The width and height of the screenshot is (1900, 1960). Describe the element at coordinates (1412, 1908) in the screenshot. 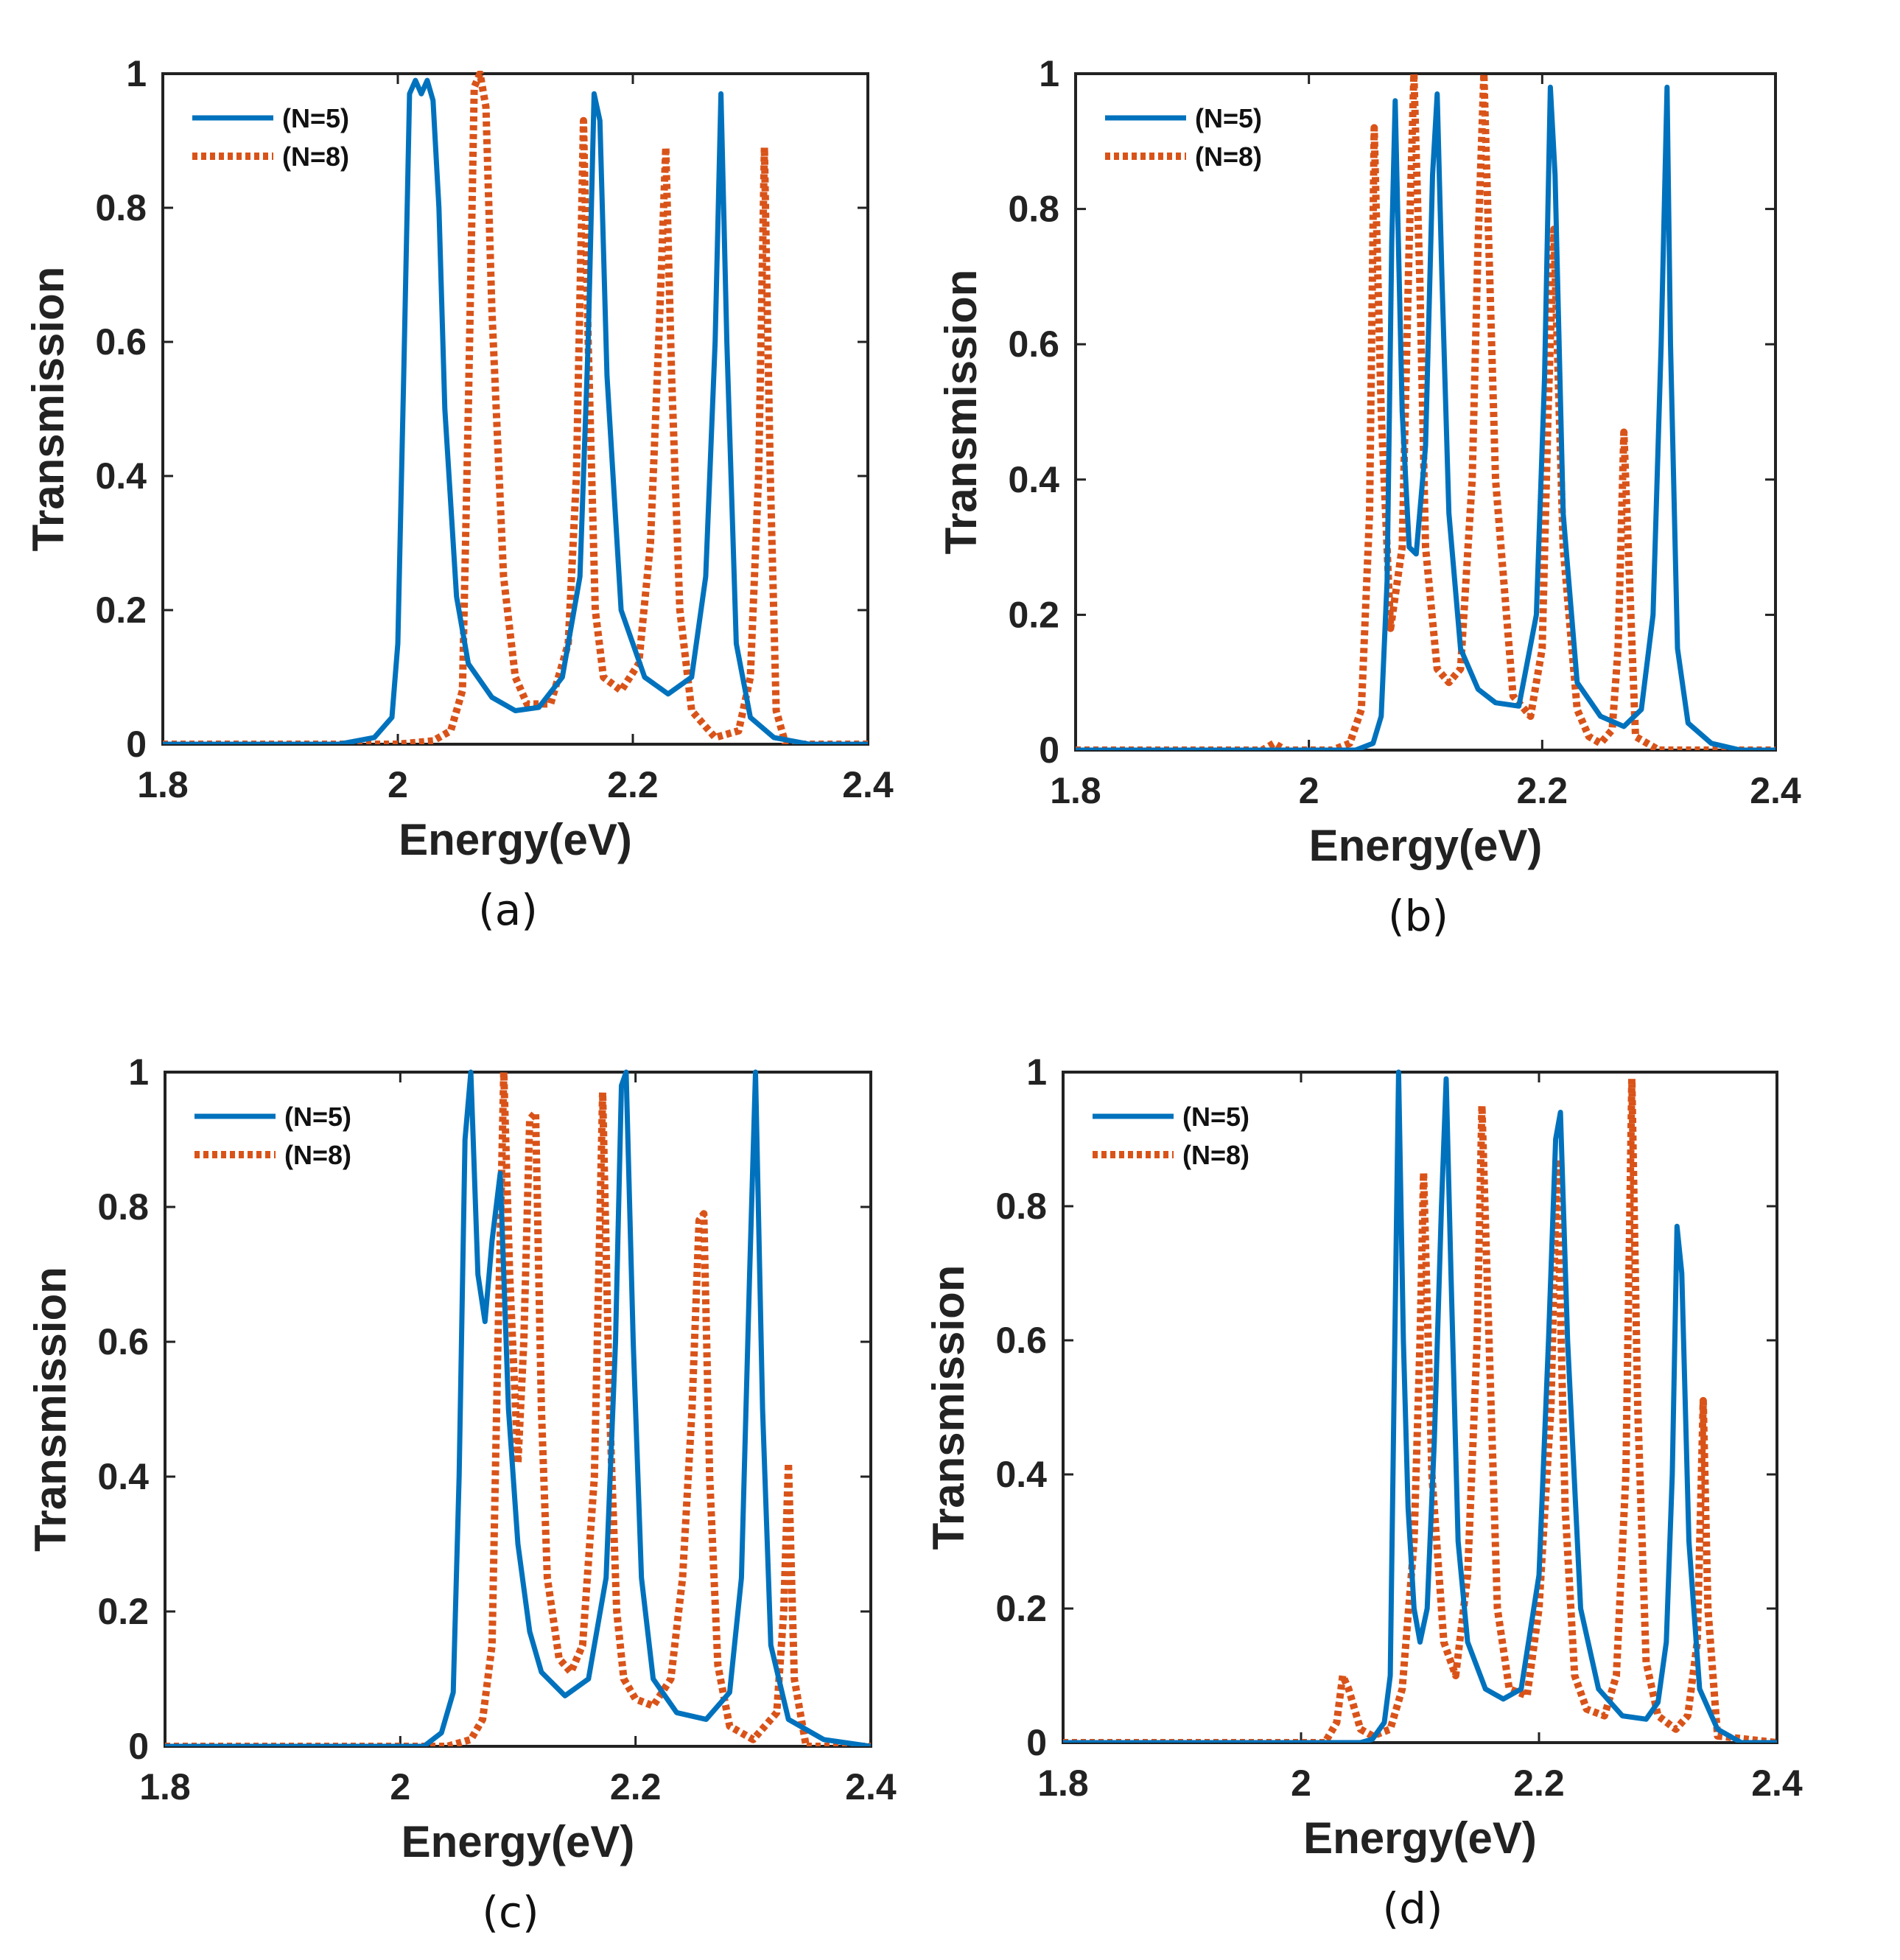

I see `panel-label: (d)` at that location.